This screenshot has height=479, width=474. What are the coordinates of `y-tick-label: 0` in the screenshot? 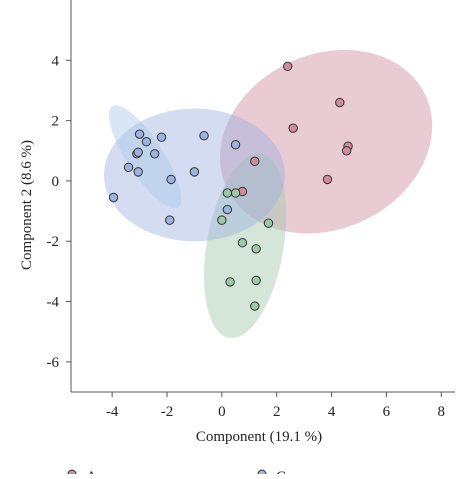 It's located at (56, 182).